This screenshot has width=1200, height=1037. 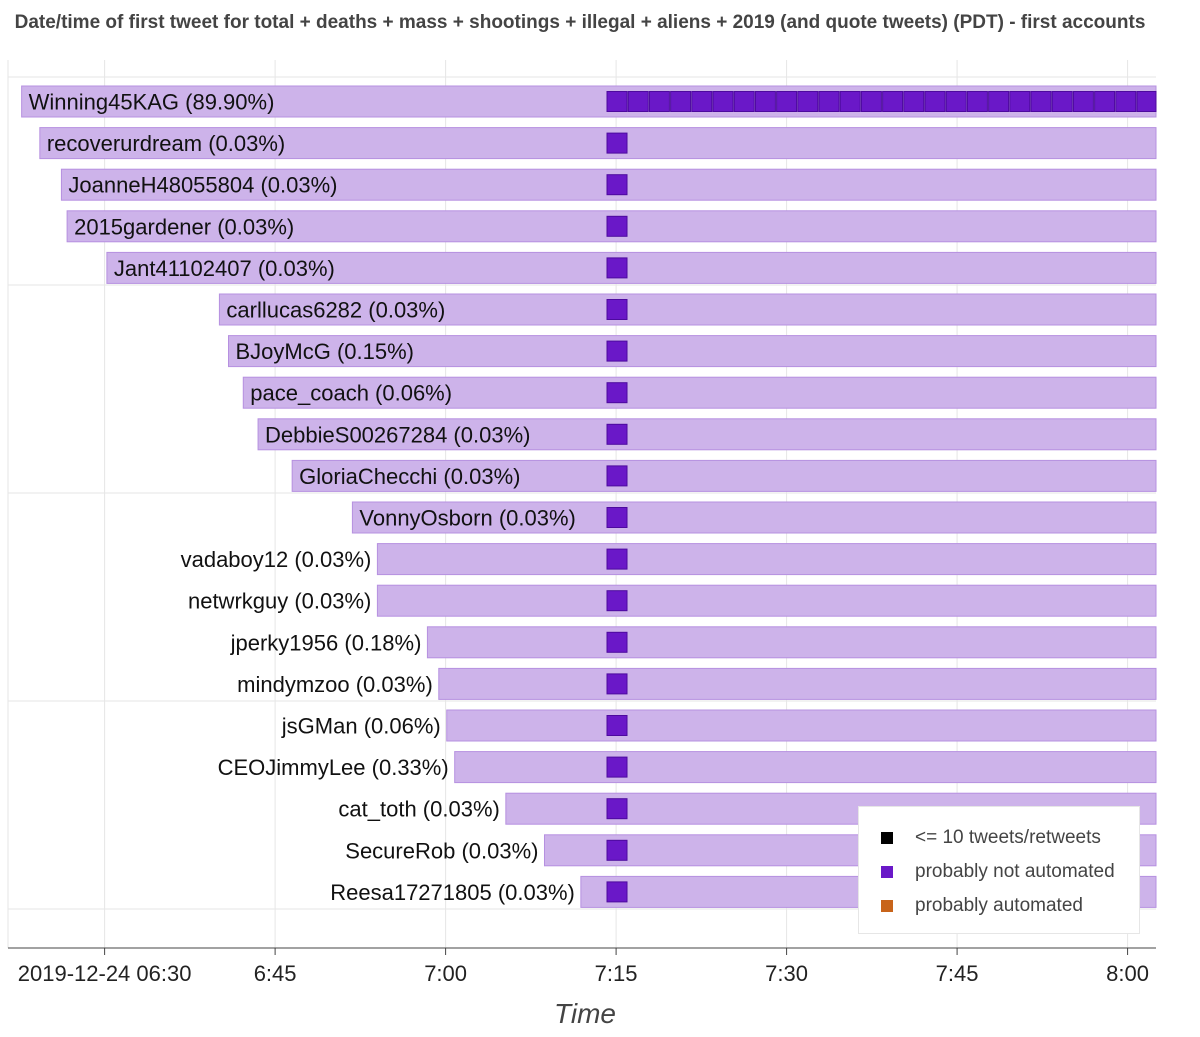 What do you see at coordinates (152, 102) in the screenshot?
I see `account-label: Winning45KAG (89.90%)` at bounding box center [152, 102].